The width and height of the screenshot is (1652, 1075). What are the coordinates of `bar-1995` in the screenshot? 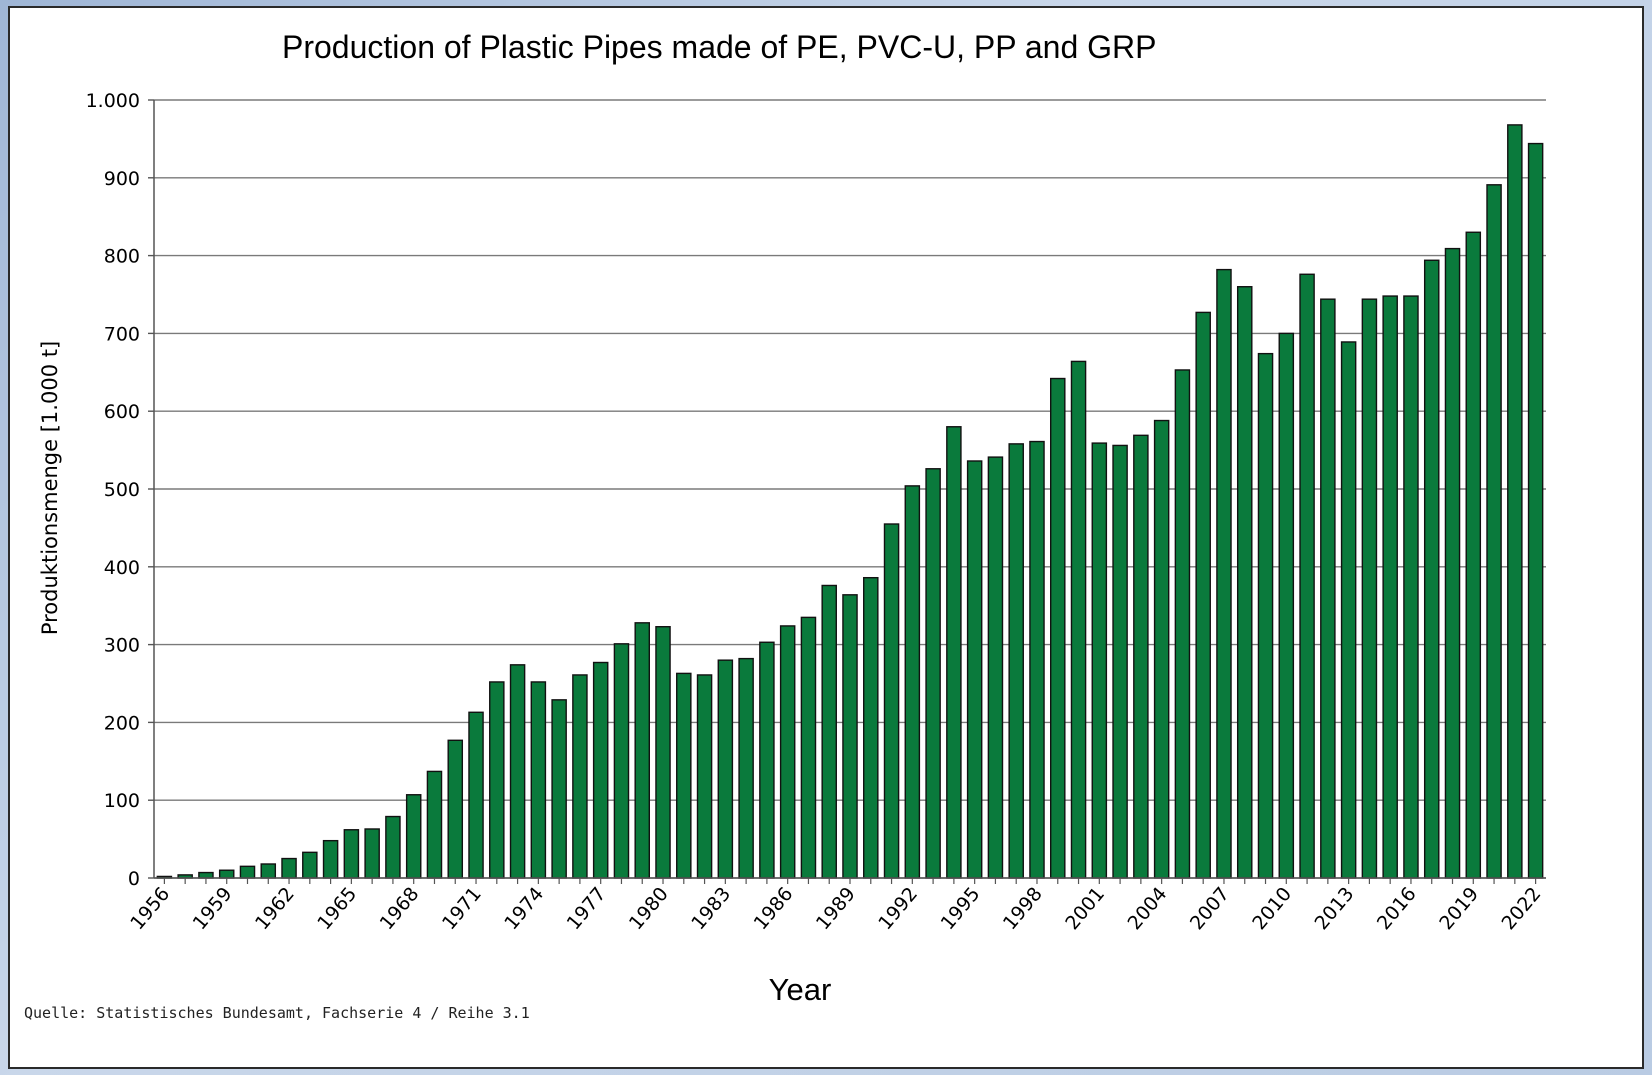 It's located at (974, 669).